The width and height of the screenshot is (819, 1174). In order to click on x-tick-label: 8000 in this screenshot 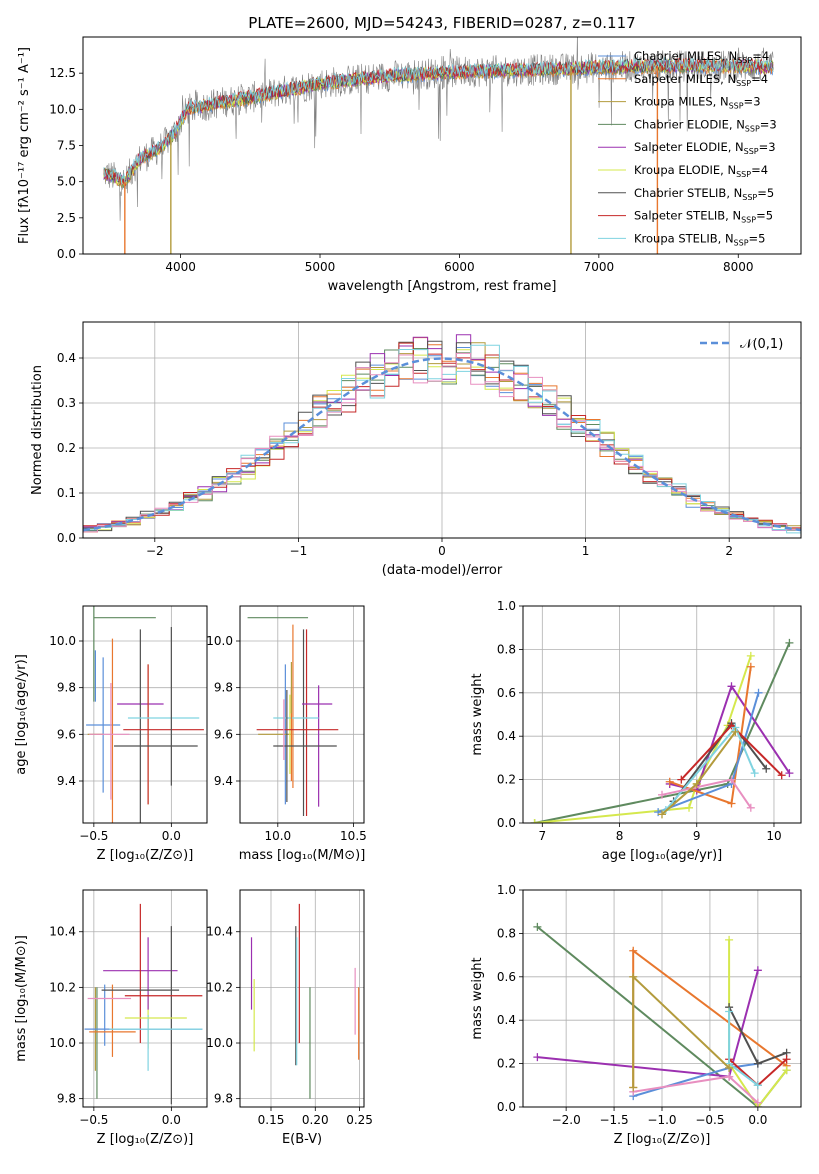, I will do `click(738, 267)`.